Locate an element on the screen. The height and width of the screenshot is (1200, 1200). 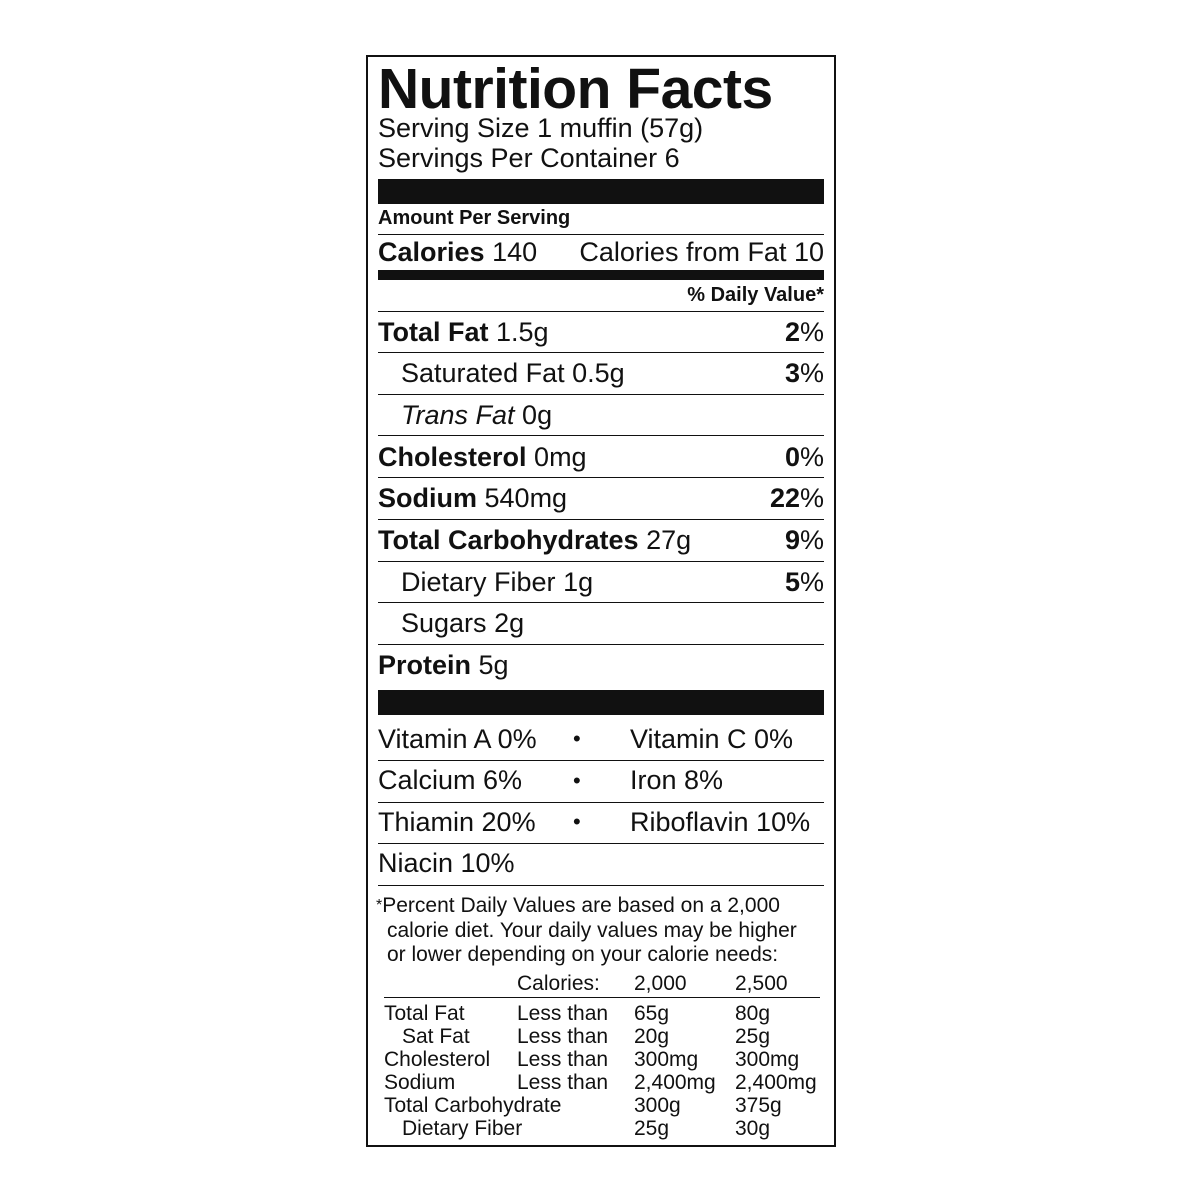
nutrient-row: Cholesterol 0mg 0% is located at coordinates (601, 457).